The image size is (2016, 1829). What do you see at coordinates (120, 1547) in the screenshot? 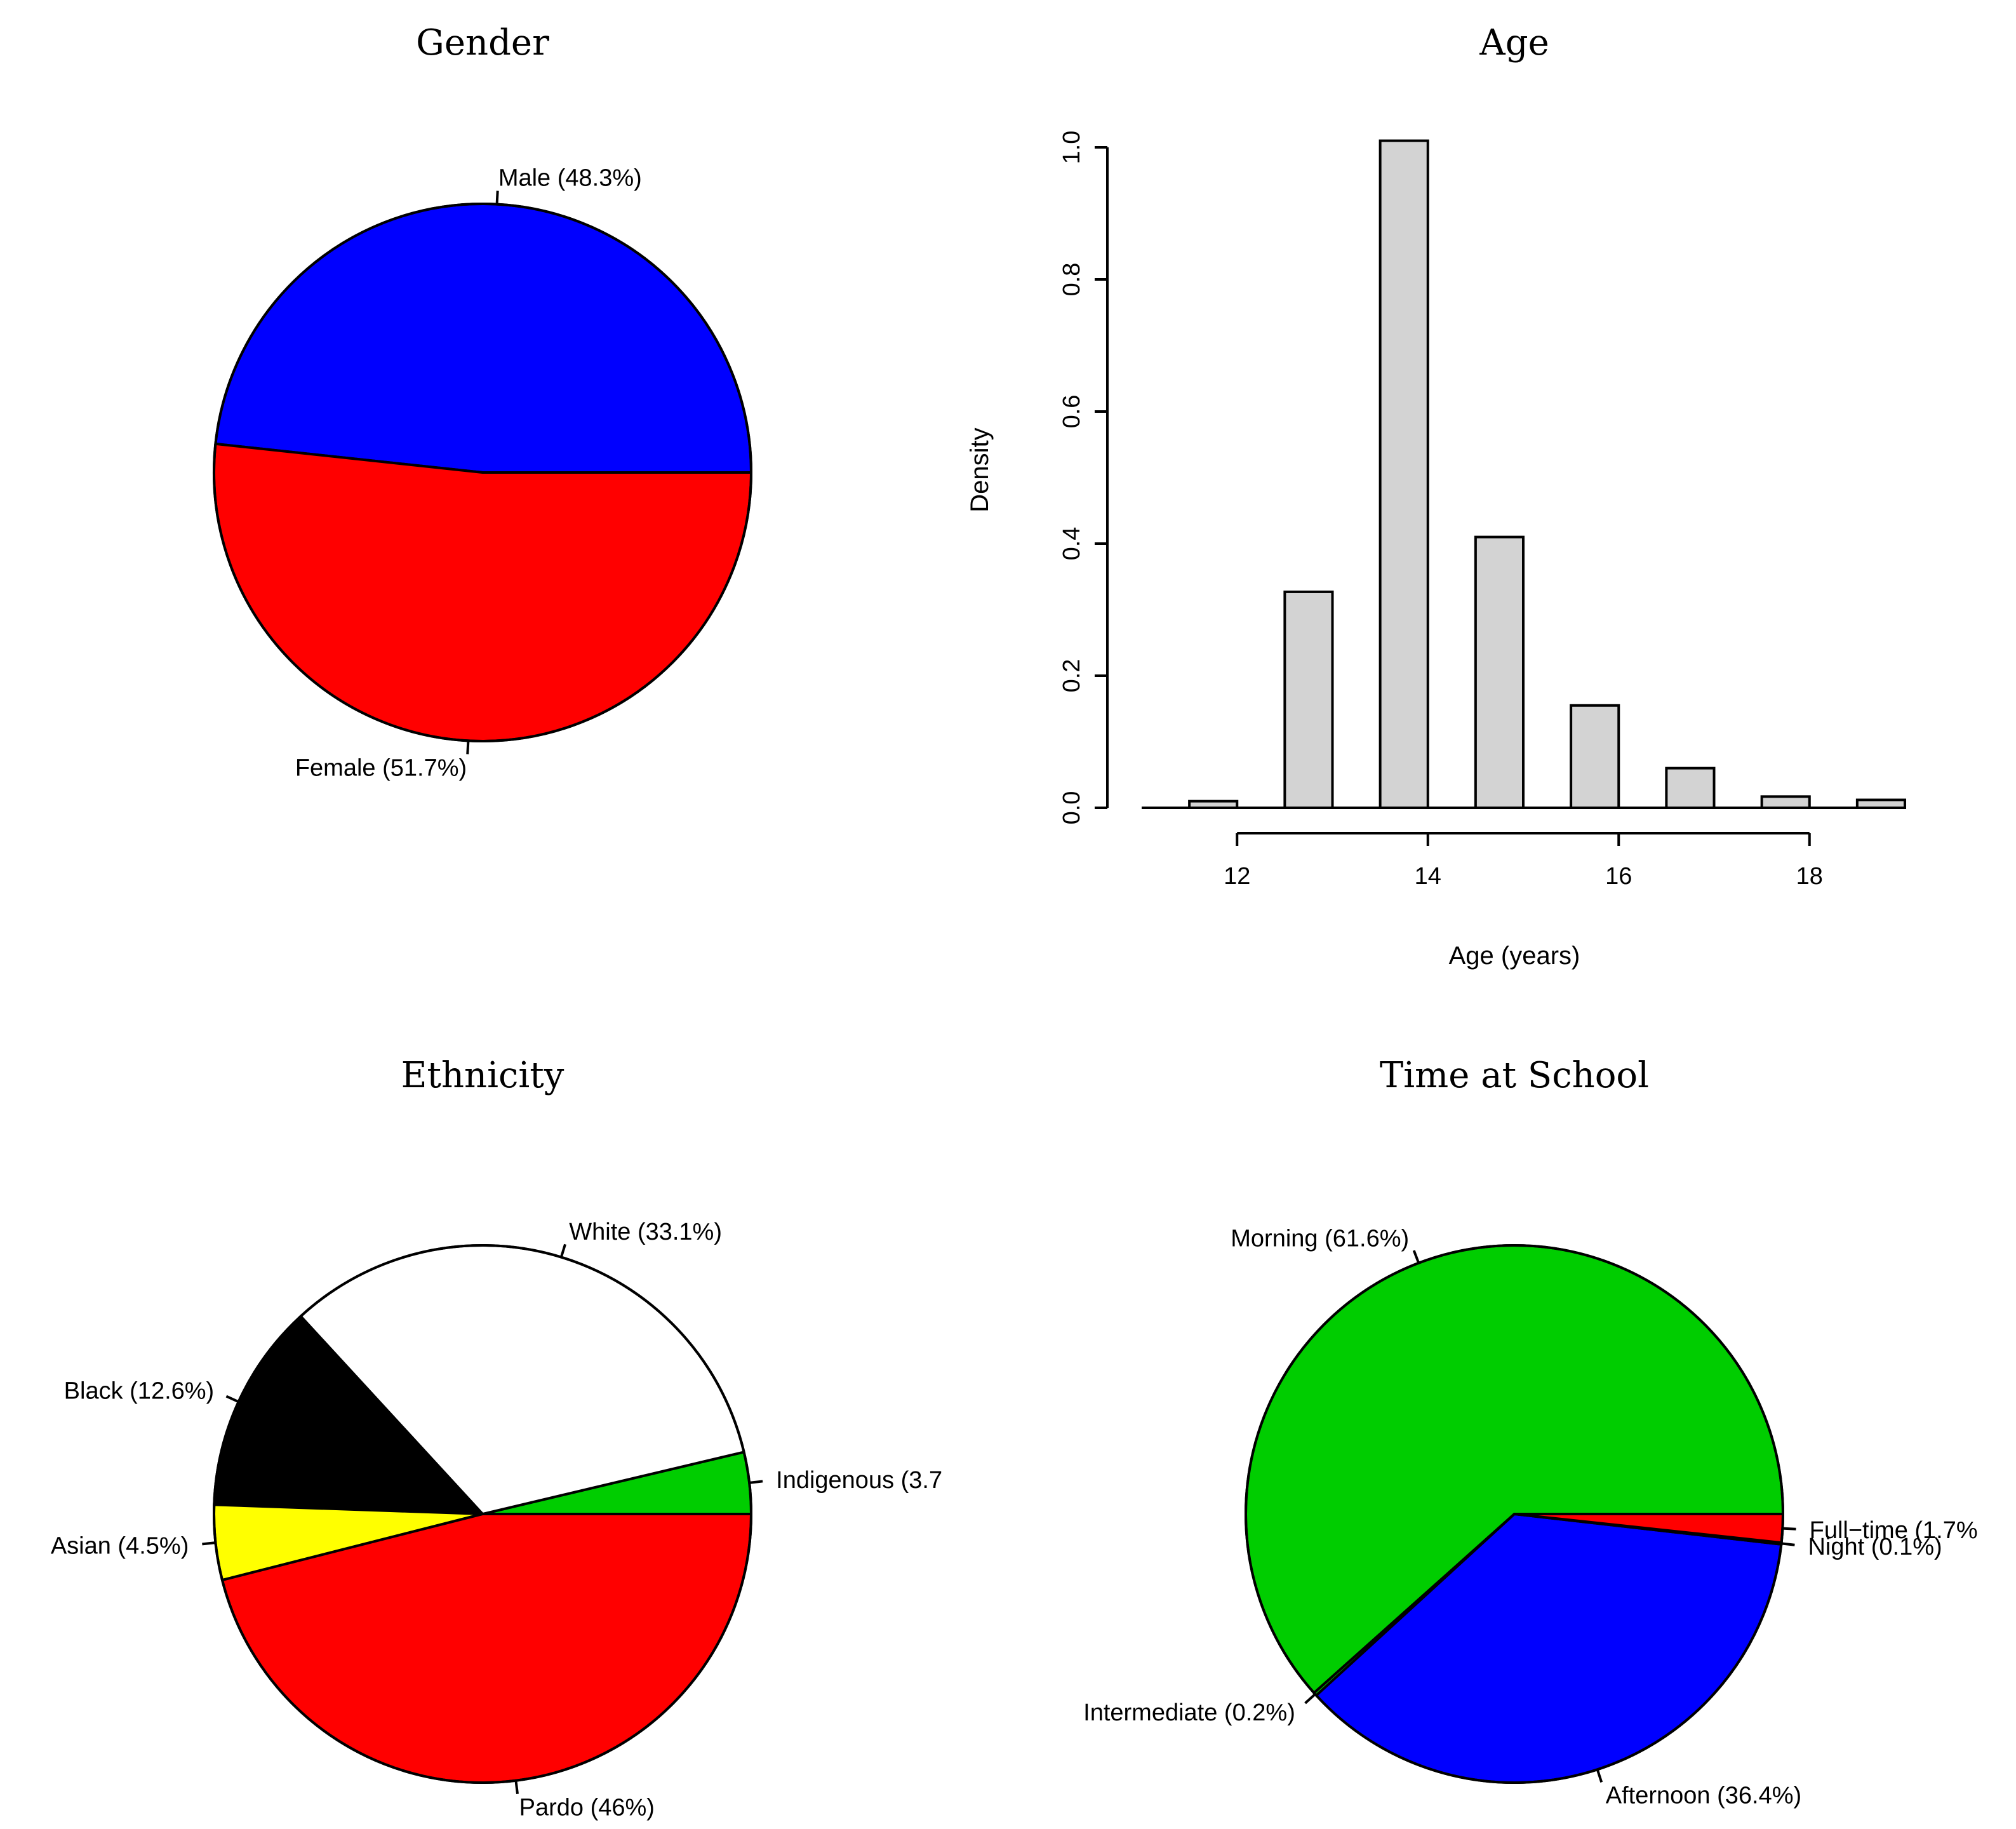
I see `ethnicity-slice-asian-label: Asian (4.5%)` at bounding box center [120, 1547].